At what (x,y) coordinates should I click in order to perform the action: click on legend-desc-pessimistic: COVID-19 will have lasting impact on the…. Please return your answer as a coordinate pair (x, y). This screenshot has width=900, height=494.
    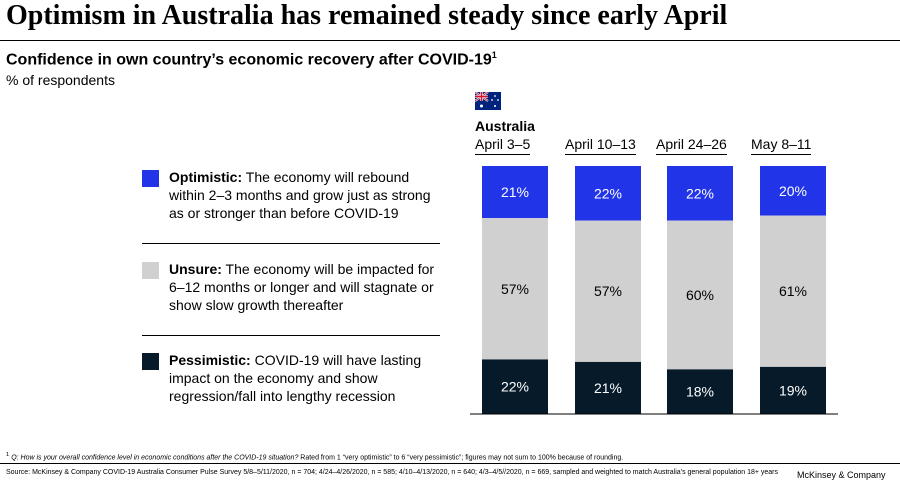
    Looking at the image, I should click on (295, 378).